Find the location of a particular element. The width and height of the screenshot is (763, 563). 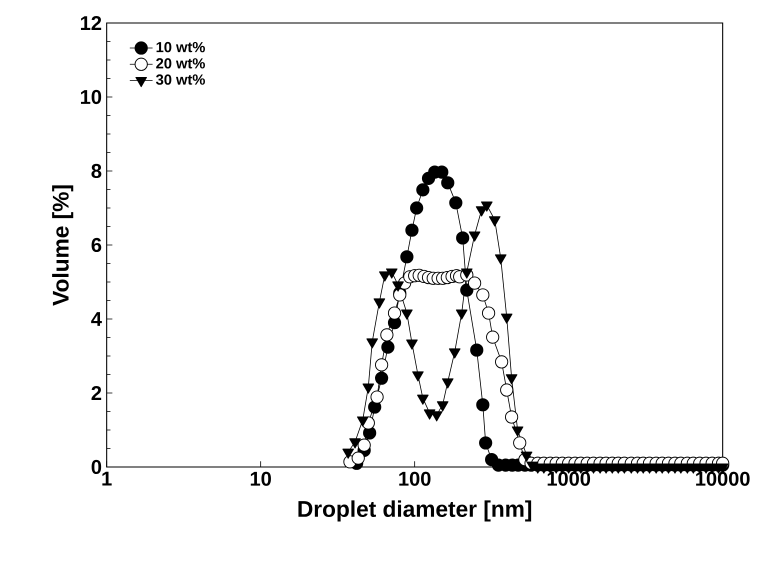

legend-label: 20 wt% is located at coordinates (180, 63).